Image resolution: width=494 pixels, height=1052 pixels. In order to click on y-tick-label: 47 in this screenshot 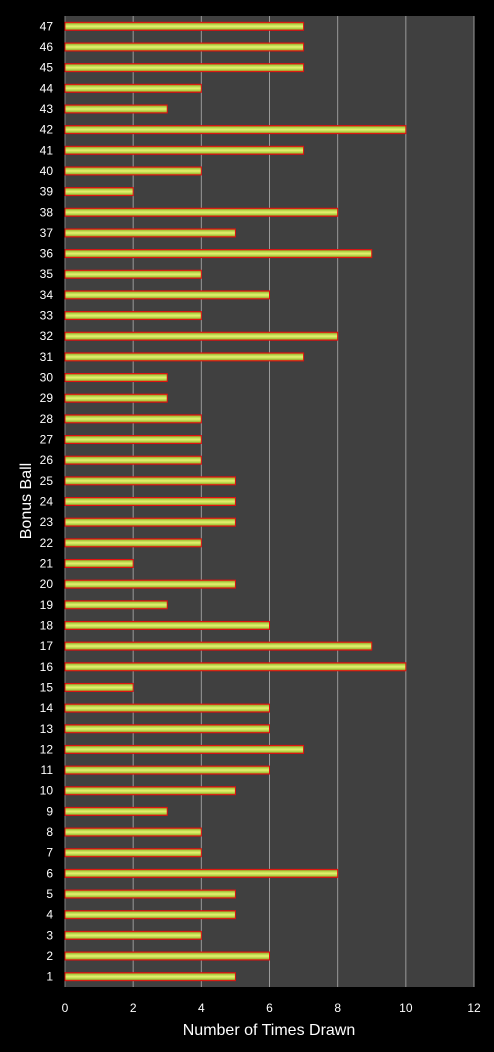, I will do `click(47, 26)`.